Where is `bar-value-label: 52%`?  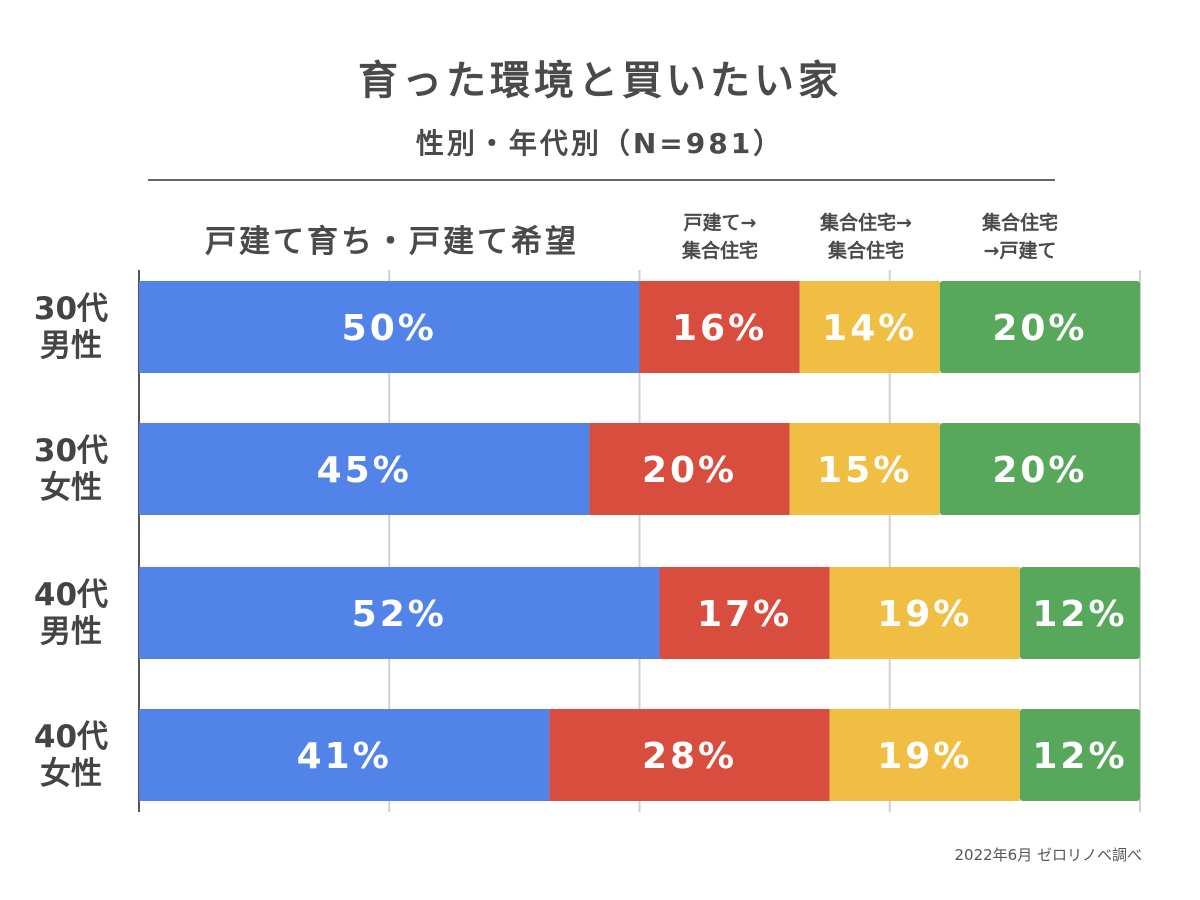
bar-value-label: 52% is located at coordinates (399, 614).